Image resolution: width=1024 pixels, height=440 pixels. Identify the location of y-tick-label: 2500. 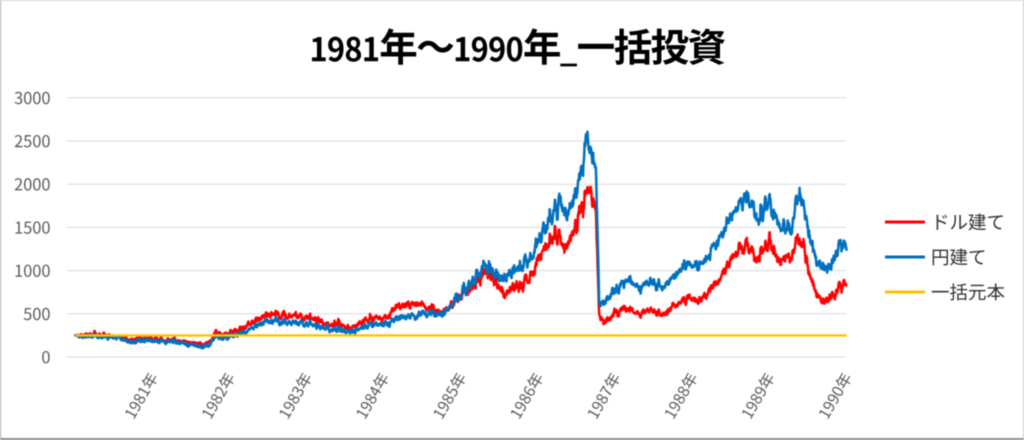
(25, 141).